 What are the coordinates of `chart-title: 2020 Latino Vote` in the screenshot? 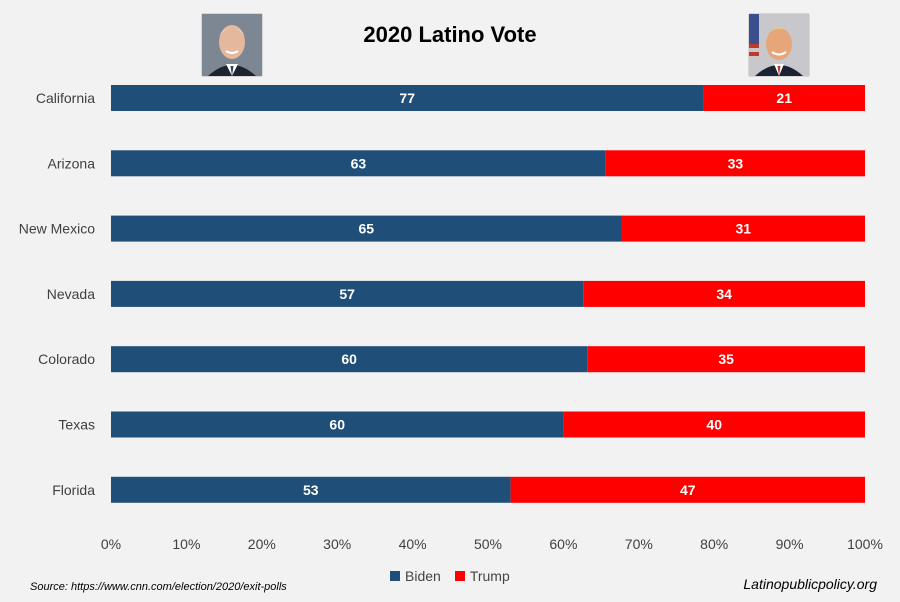 It's located at (450, 34).